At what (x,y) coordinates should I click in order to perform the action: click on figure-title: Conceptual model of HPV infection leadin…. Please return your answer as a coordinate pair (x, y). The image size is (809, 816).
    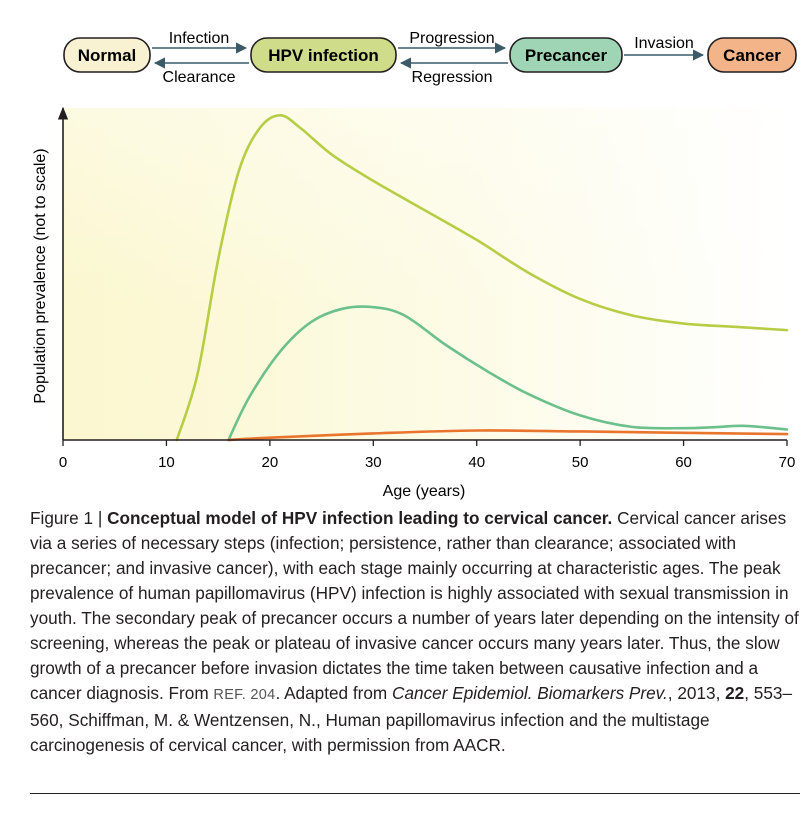
    Looking at the image, I should click on (360, 518).